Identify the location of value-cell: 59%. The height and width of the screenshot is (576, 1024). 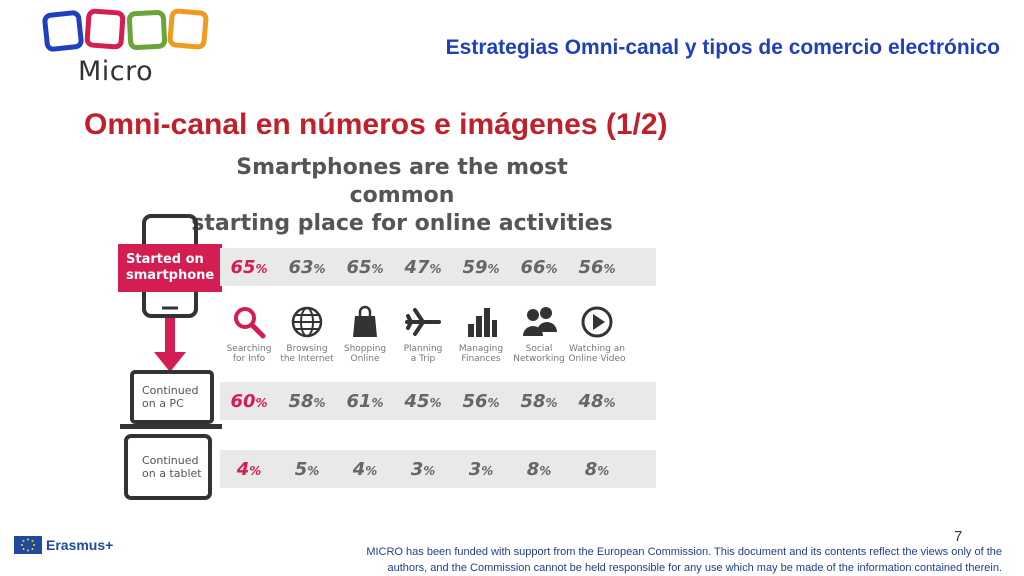
(481, 267).